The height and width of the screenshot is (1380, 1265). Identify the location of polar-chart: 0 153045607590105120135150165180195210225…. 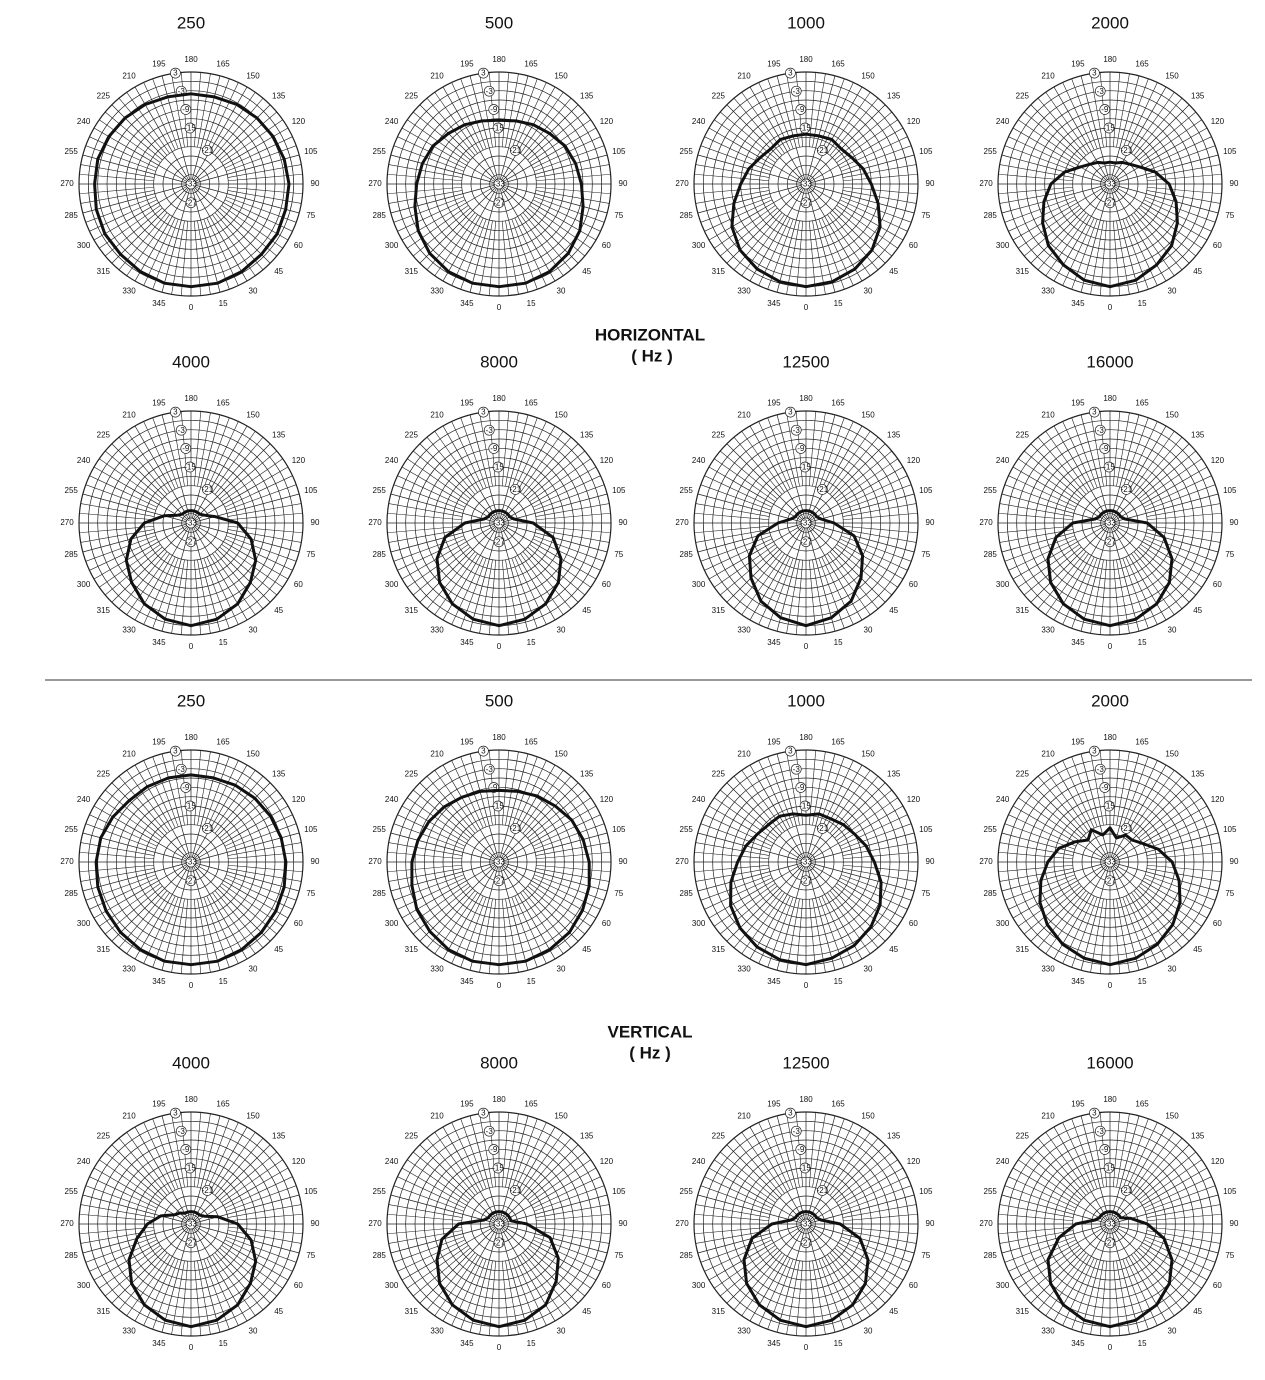
(1109, 1202).